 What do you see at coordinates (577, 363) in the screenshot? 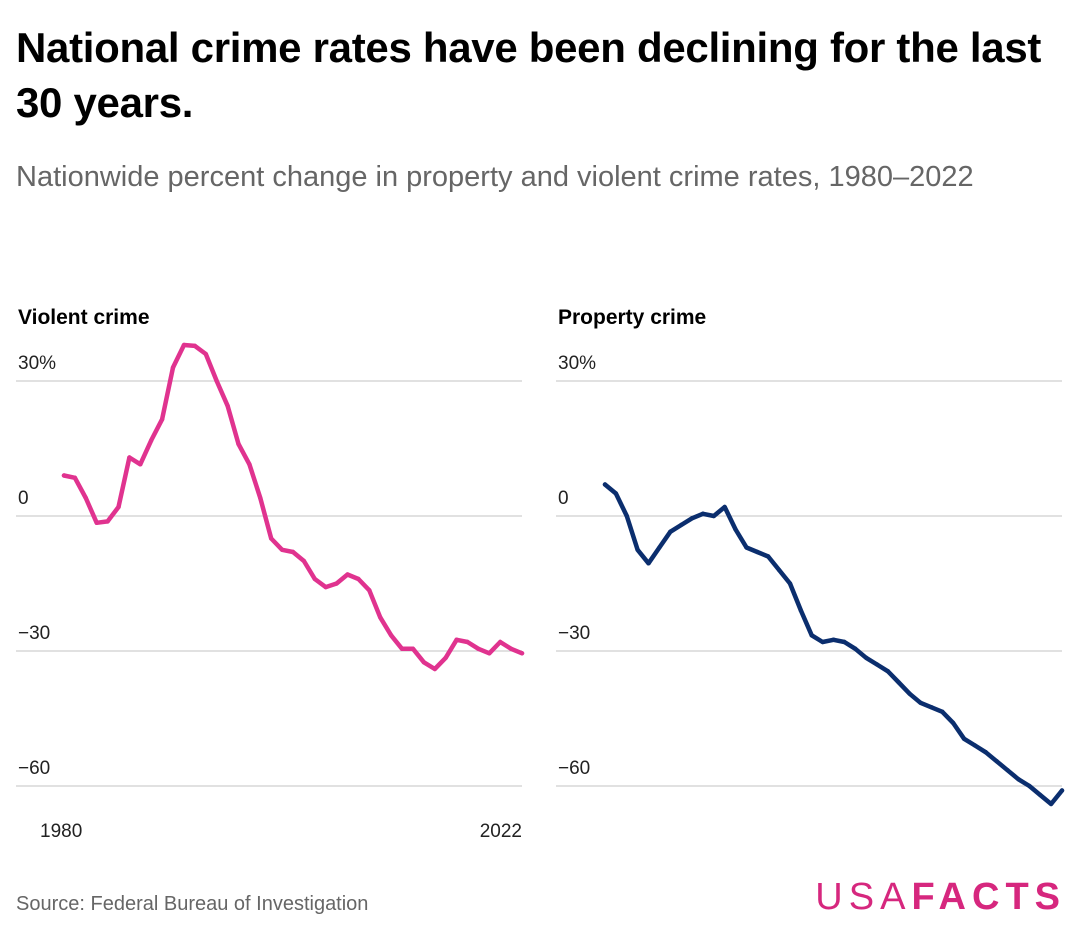
I see `property-y-tick-label: 30%` at bounding box center [577, 363].